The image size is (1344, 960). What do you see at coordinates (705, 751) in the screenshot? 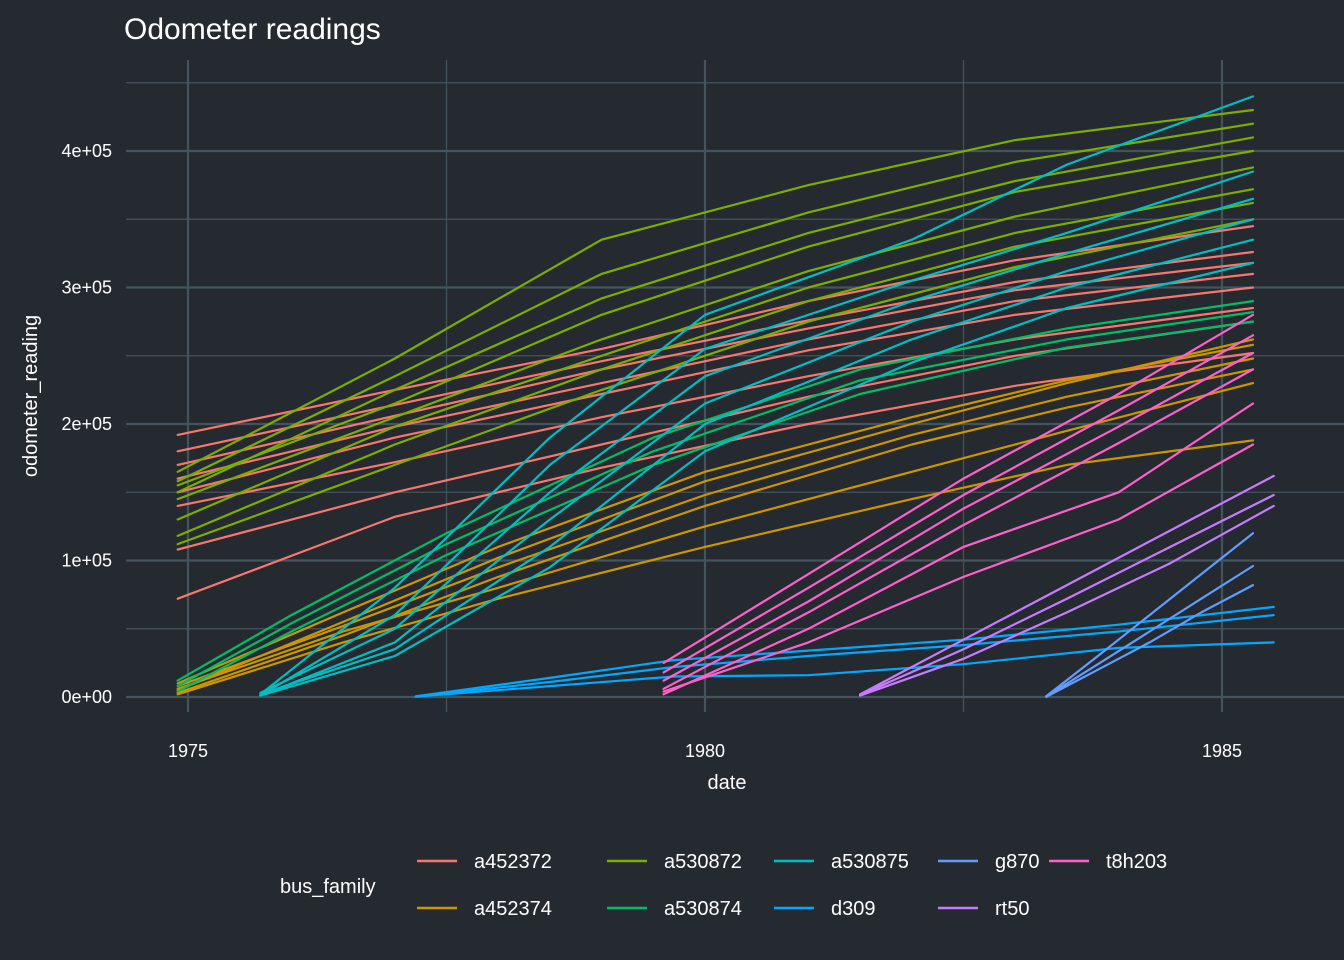
I see `x-tick-label: 1980` at bounding box center [705, 751].